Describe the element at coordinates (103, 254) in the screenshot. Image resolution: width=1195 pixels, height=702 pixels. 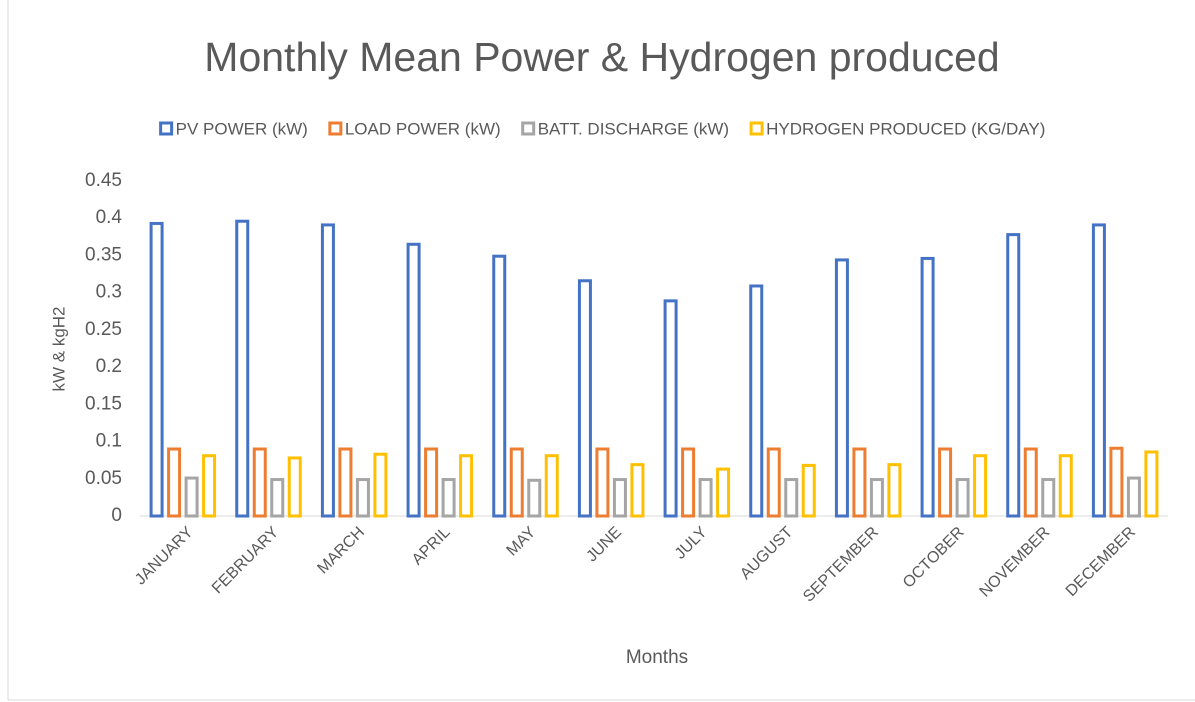
I see `y-tick-label: 0.35` at that location.